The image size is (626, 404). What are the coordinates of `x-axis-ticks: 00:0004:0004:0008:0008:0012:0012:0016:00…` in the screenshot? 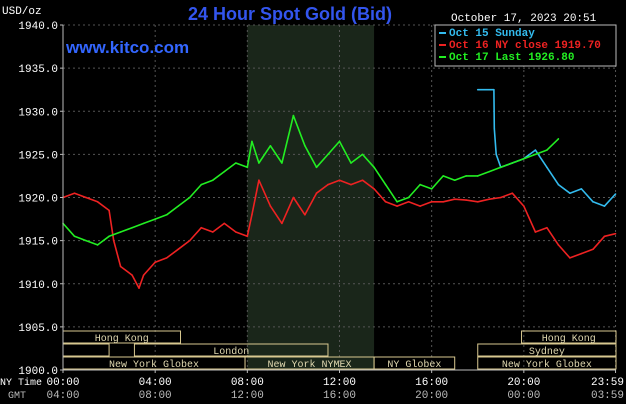 It's located at (335, 386).